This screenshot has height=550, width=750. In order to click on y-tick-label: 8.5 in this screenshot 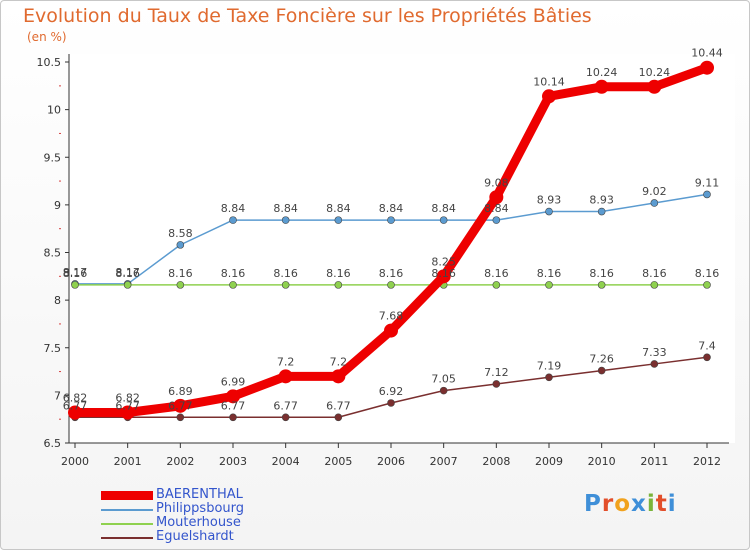, I will do `click(53, 253)`.